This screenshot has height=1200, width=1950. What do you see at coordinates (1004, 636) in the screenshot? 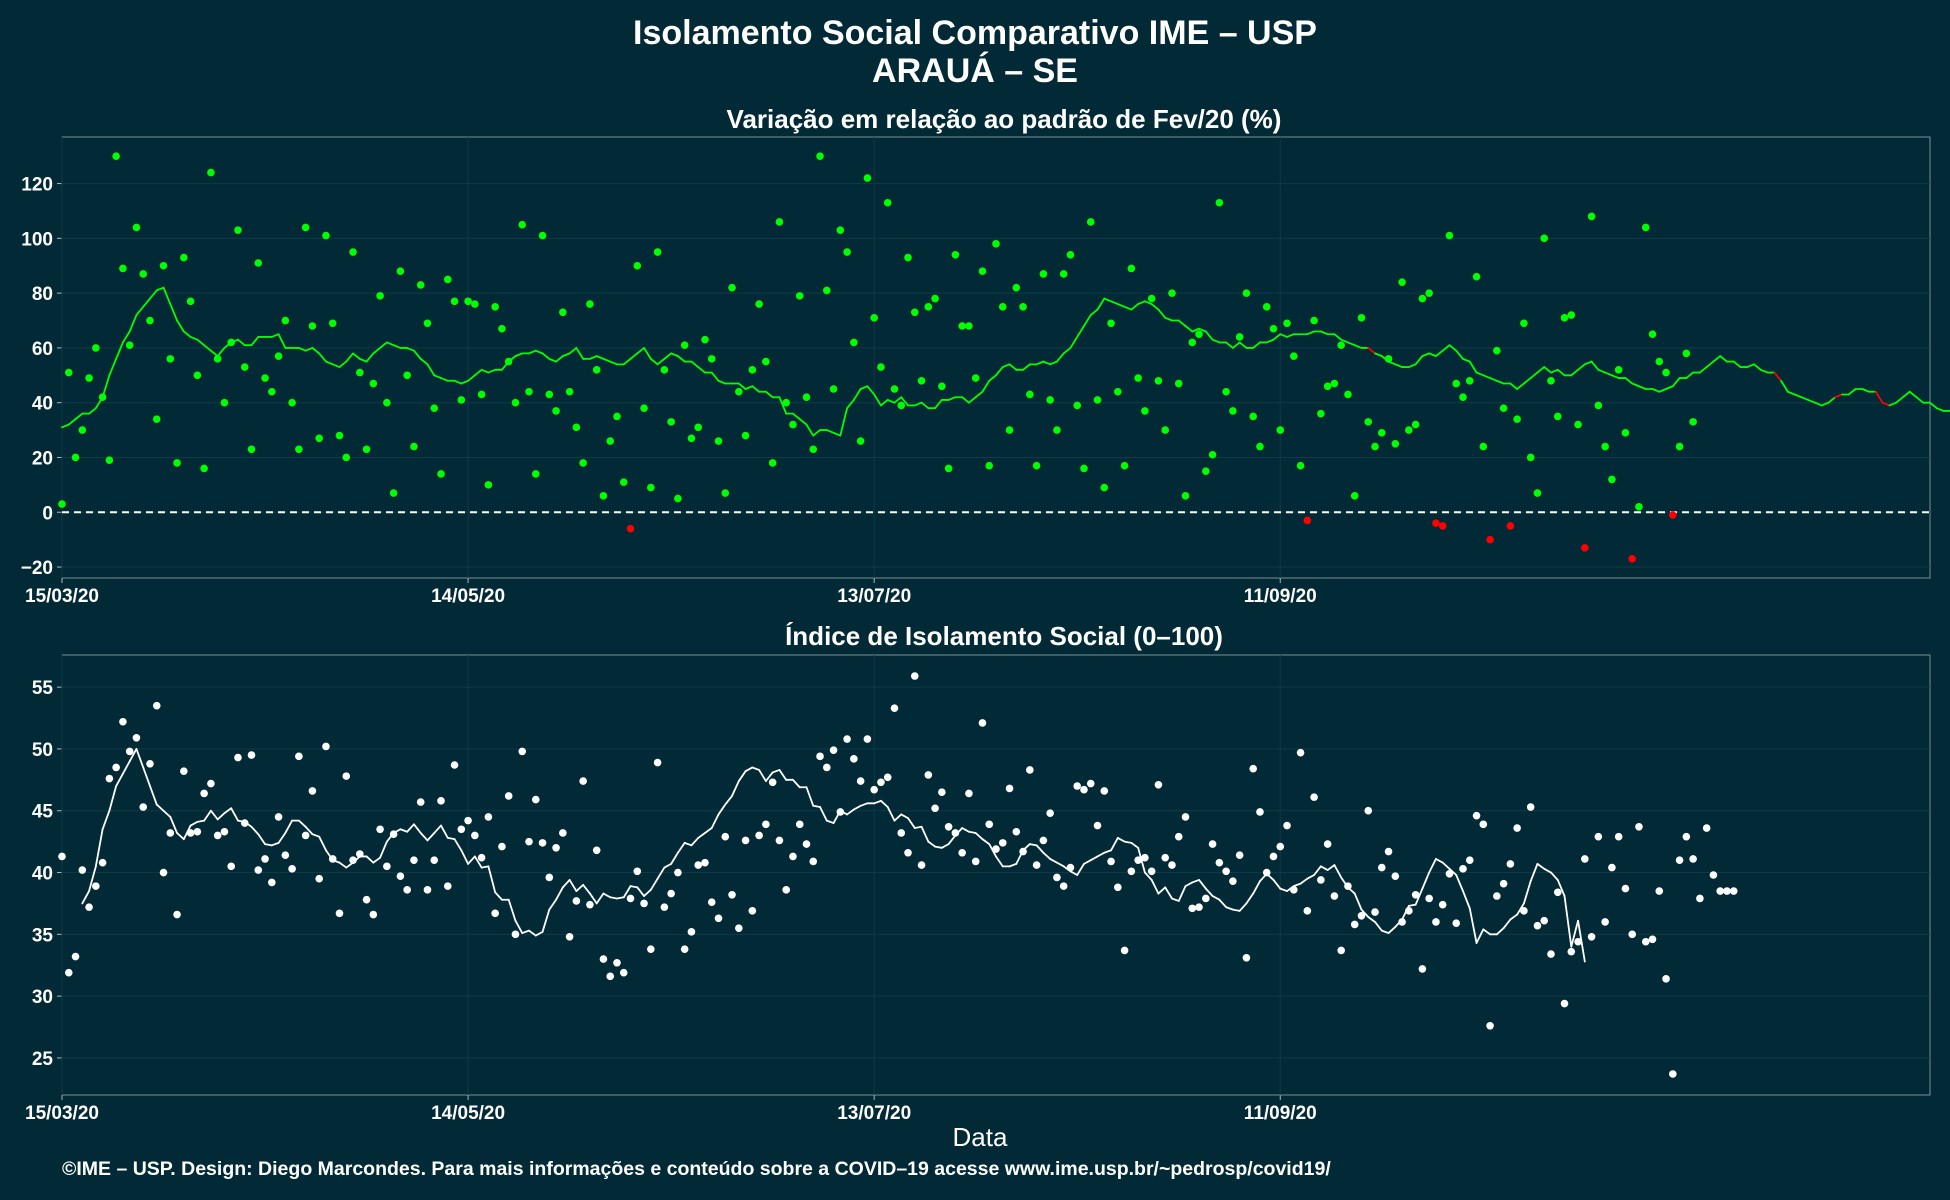
I see `index-panel-title: Índice de Isolamento Social (0–100)` at bounding box center [1004, 636].